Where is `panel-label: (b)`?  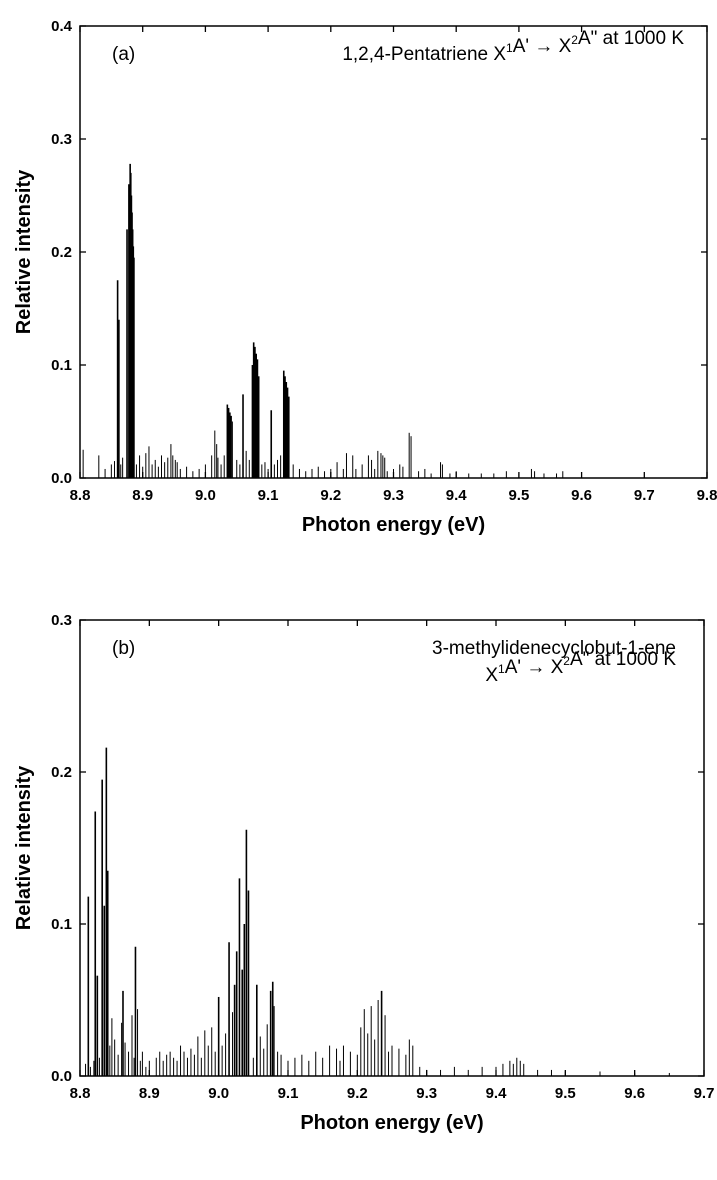
panel-label: (b) is located at coordinates (123, 648).